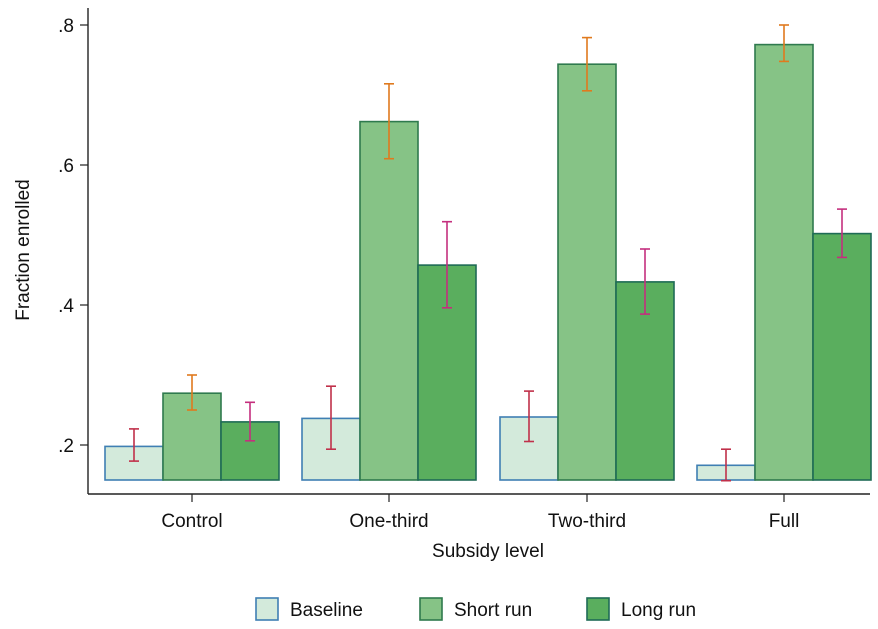  Describe the element at coordinates (66, 446) in the screenshot. I see `y-tick-label: .2` at that location.